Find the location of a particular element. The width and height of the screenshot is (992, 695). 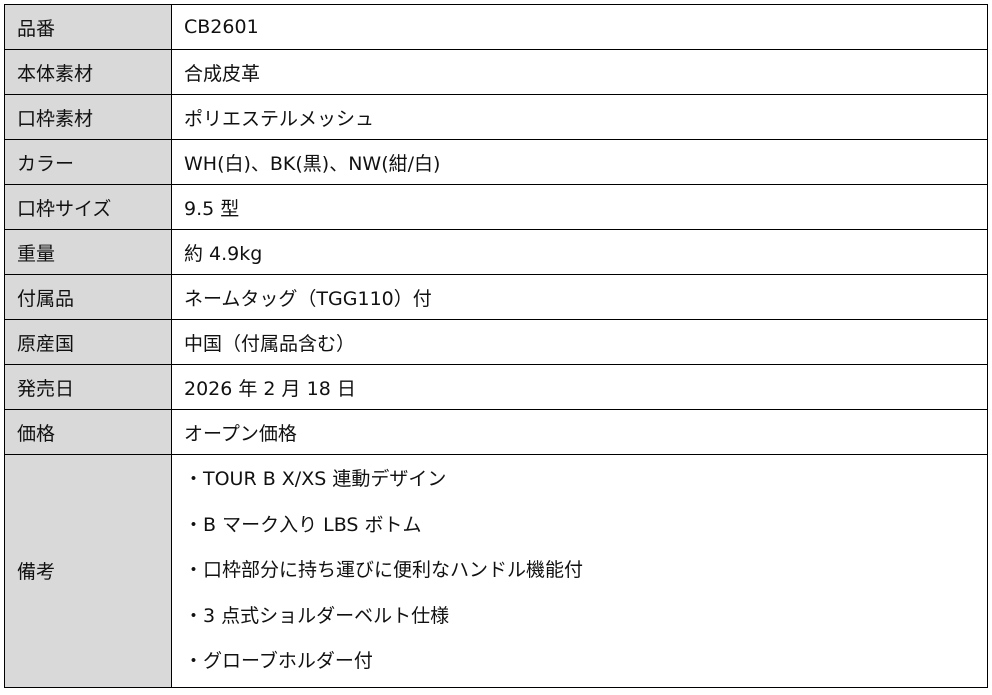

spec-label: 付属品 is located at coordinates (88, 297).